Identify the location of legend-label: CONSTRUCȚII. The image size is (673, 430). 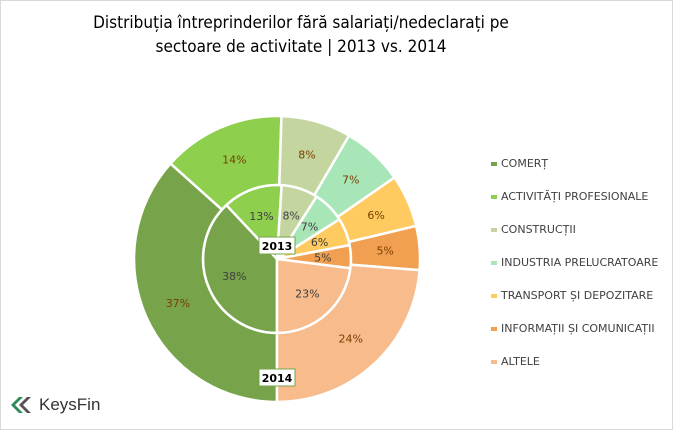
(538, 229).